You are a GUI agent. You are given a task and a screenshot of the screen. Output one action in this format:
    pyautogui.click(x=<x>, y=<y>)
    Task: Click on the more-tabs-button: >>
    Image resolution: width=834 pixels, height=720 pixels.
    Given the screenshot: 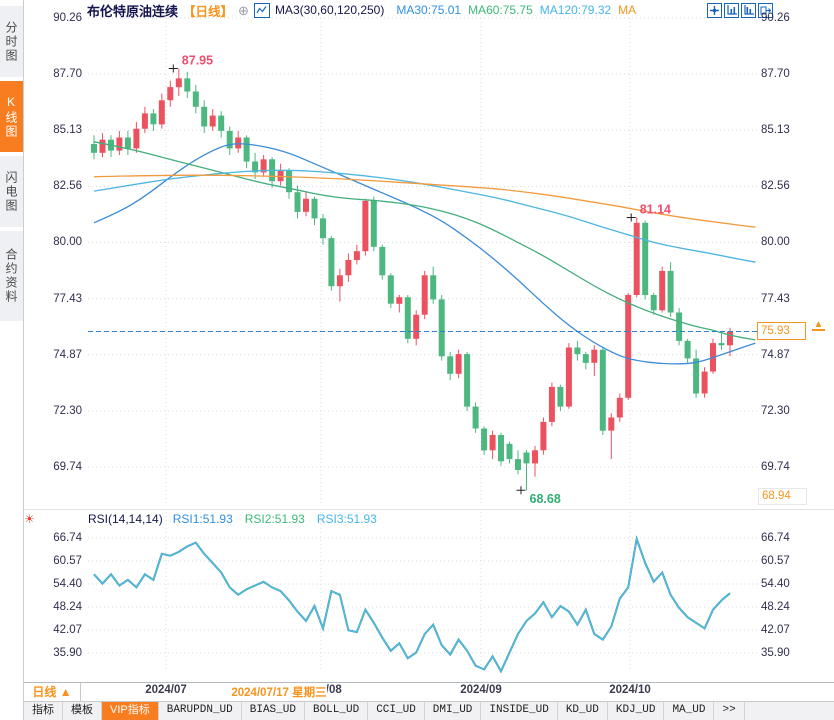 What is the action you would take?
    pyautogui.click(x=729, y=711)
    